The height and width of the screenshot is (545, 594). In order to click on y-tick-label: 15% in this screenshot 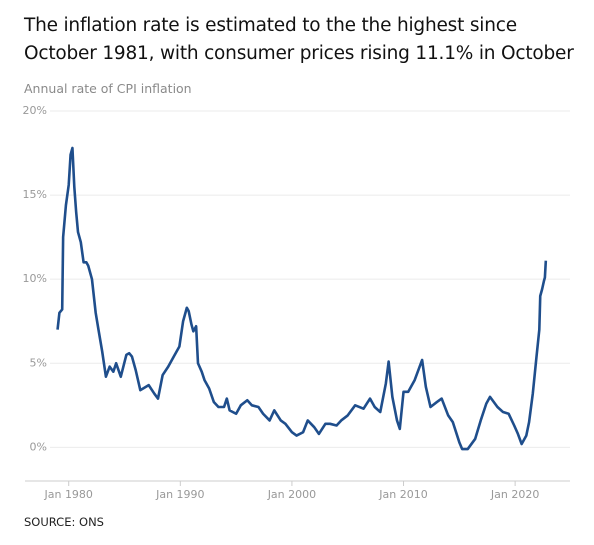, I will do `click(35, 194)`.